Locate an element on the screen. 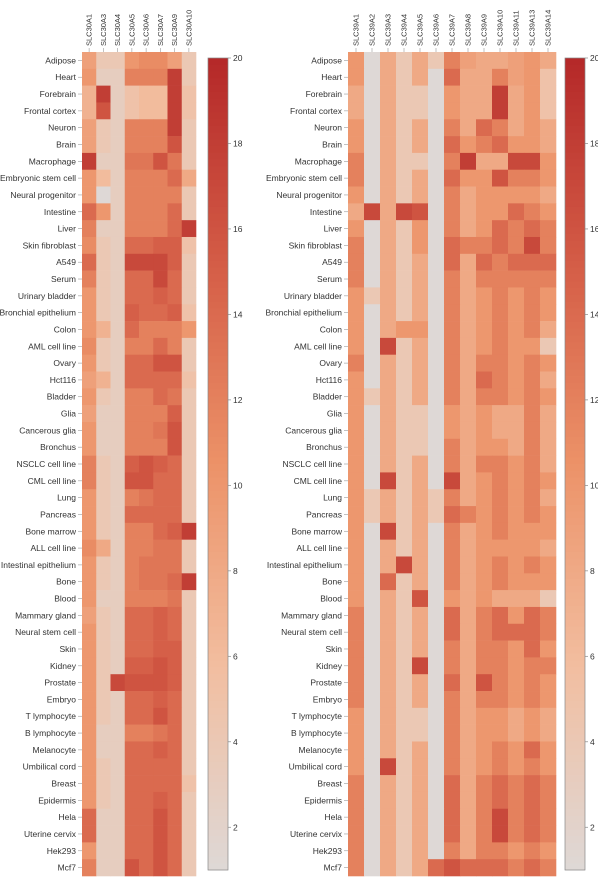 This screenshot has height=893, width=598. colorbar-tick-label: 8 is located at coordinates (592, 571).